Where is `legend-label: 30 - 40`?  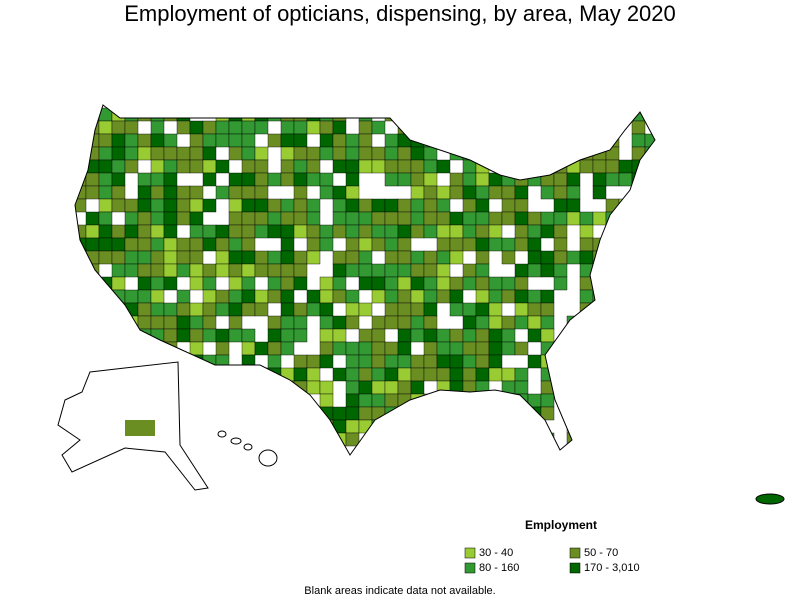 legend-label: 30 - 40 is located at coordinates (496, 553).